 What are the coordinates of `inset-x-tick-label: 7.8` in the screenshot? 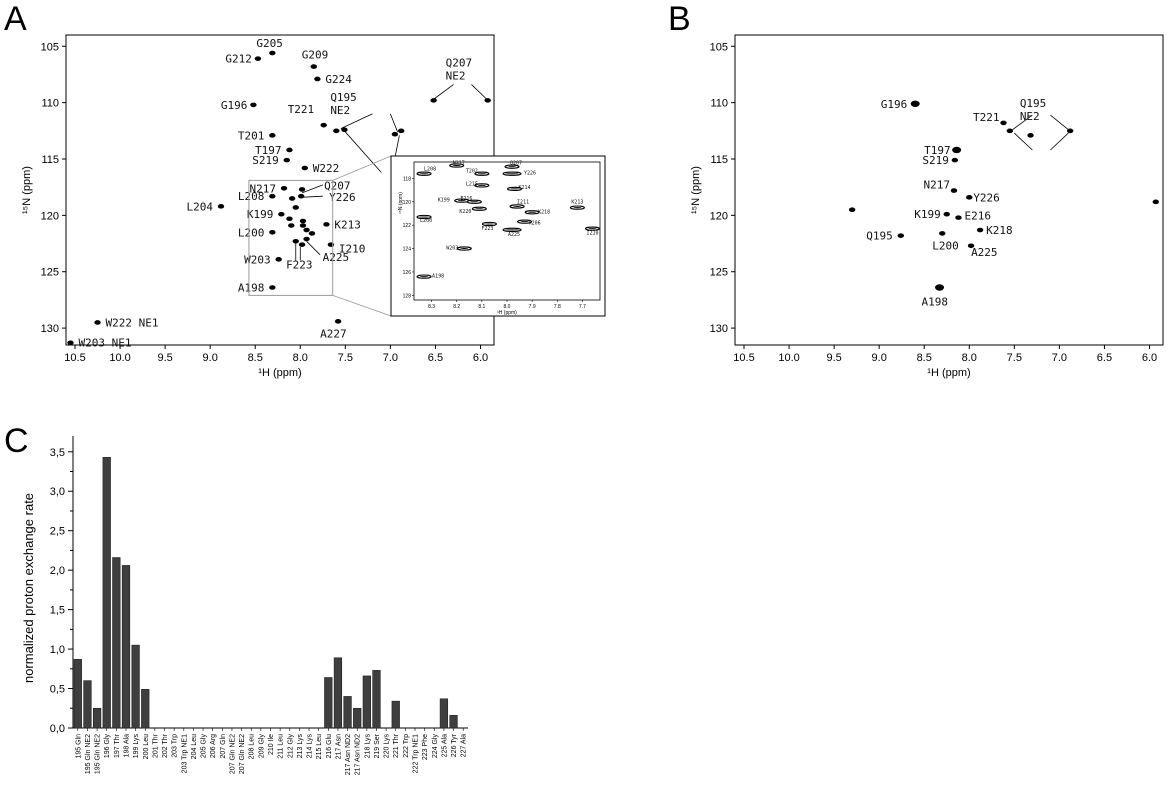 It's located at (557, 307).